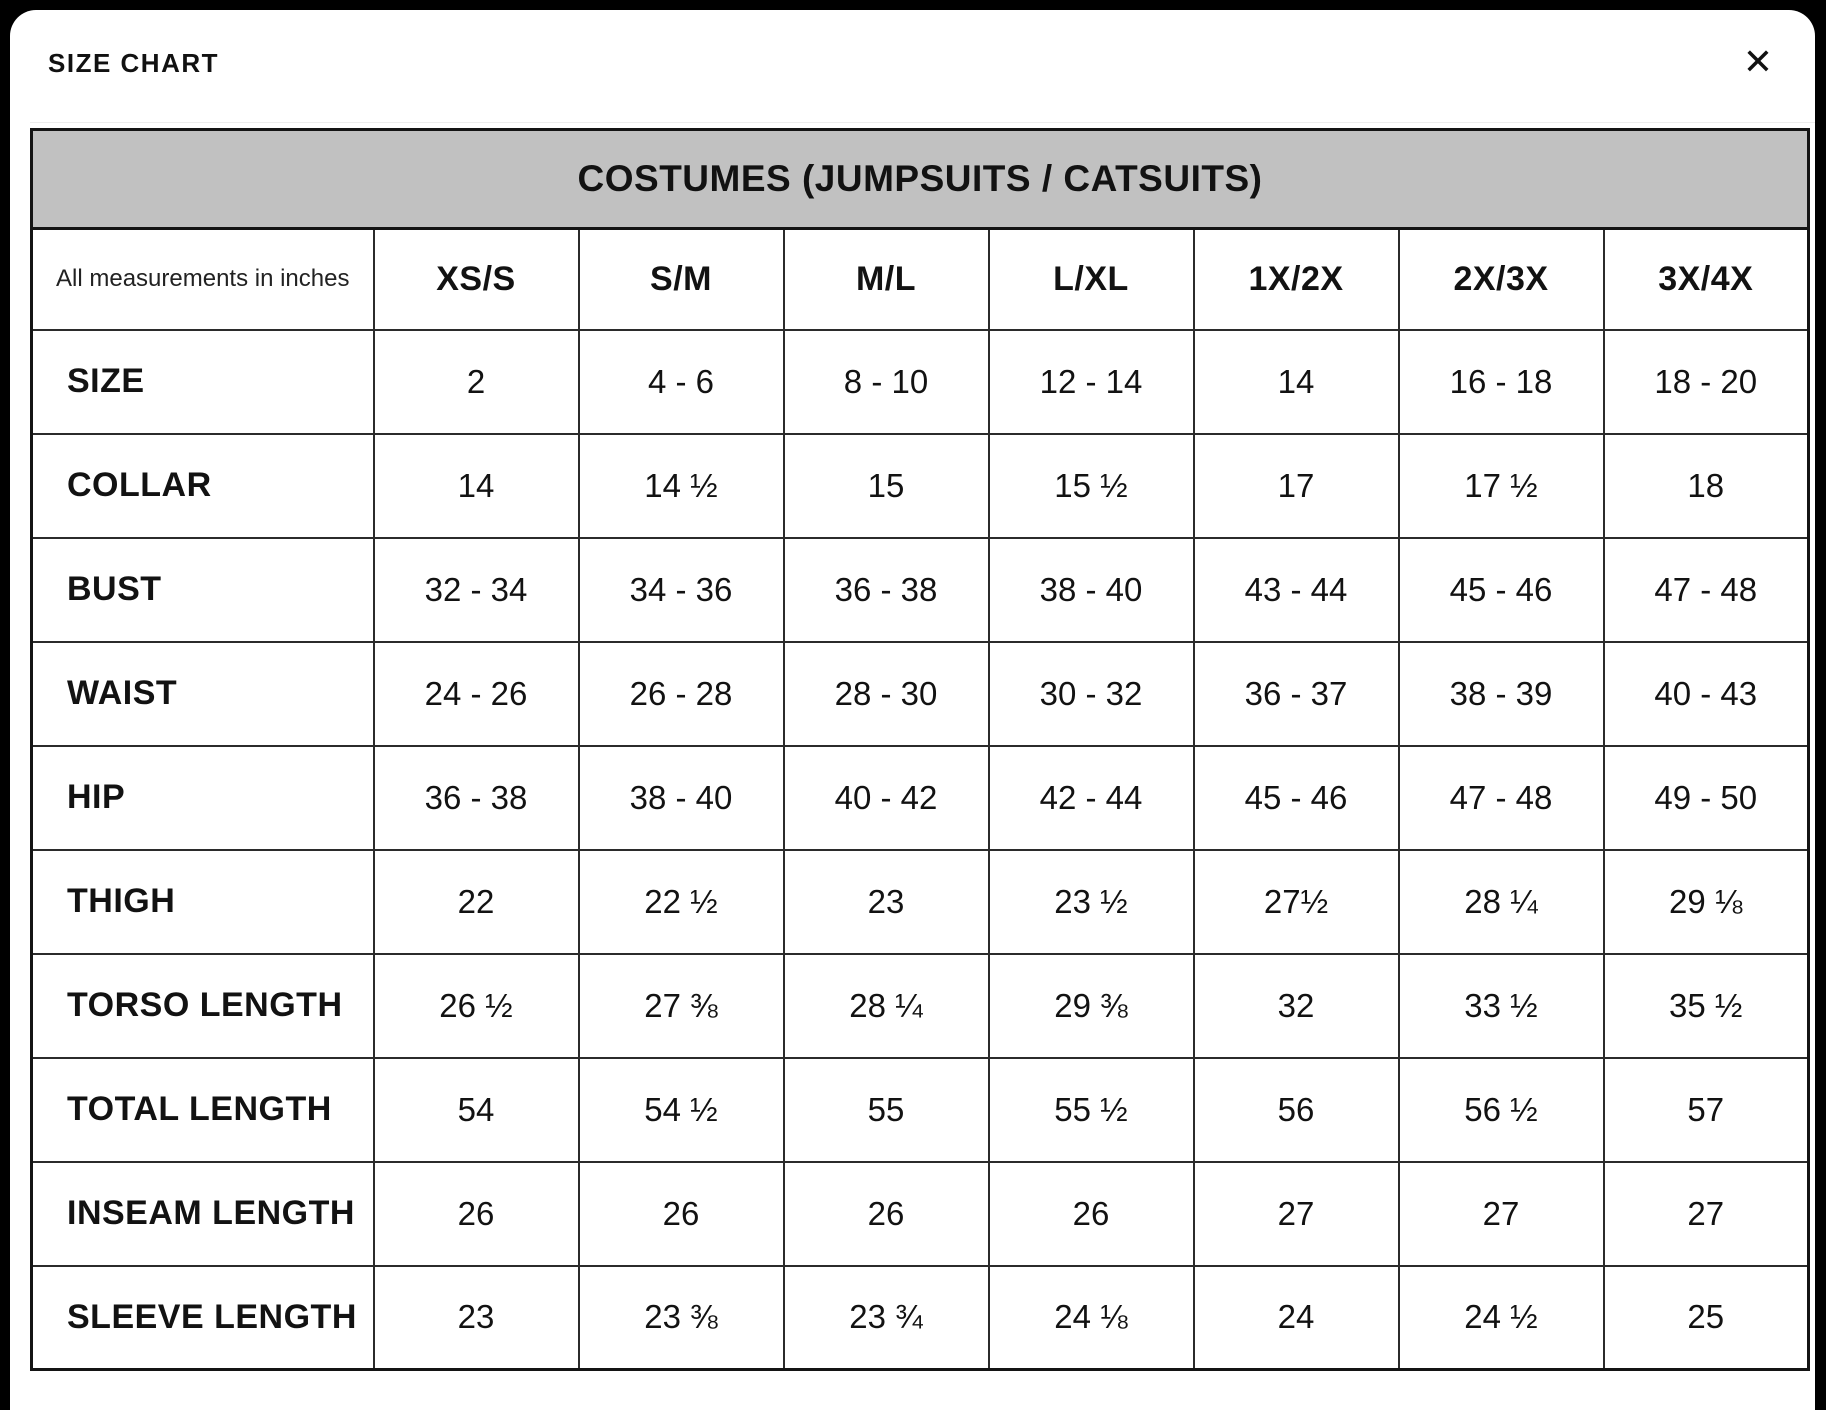 Image resolution: width=1826 pixels, height=1410 pixels. Describe the element at coordinates (1758, 62) in the screenshot. I see `close-icon: ✕` at that location.